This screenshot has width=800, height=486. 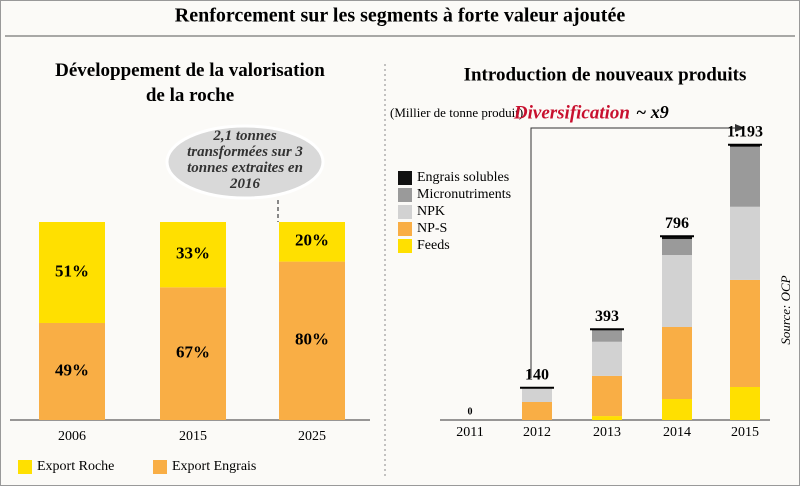 What do you see at coordinates (470, 411) in the screenshot?
I see `total-label: 0` at bounding box center [470, 411].